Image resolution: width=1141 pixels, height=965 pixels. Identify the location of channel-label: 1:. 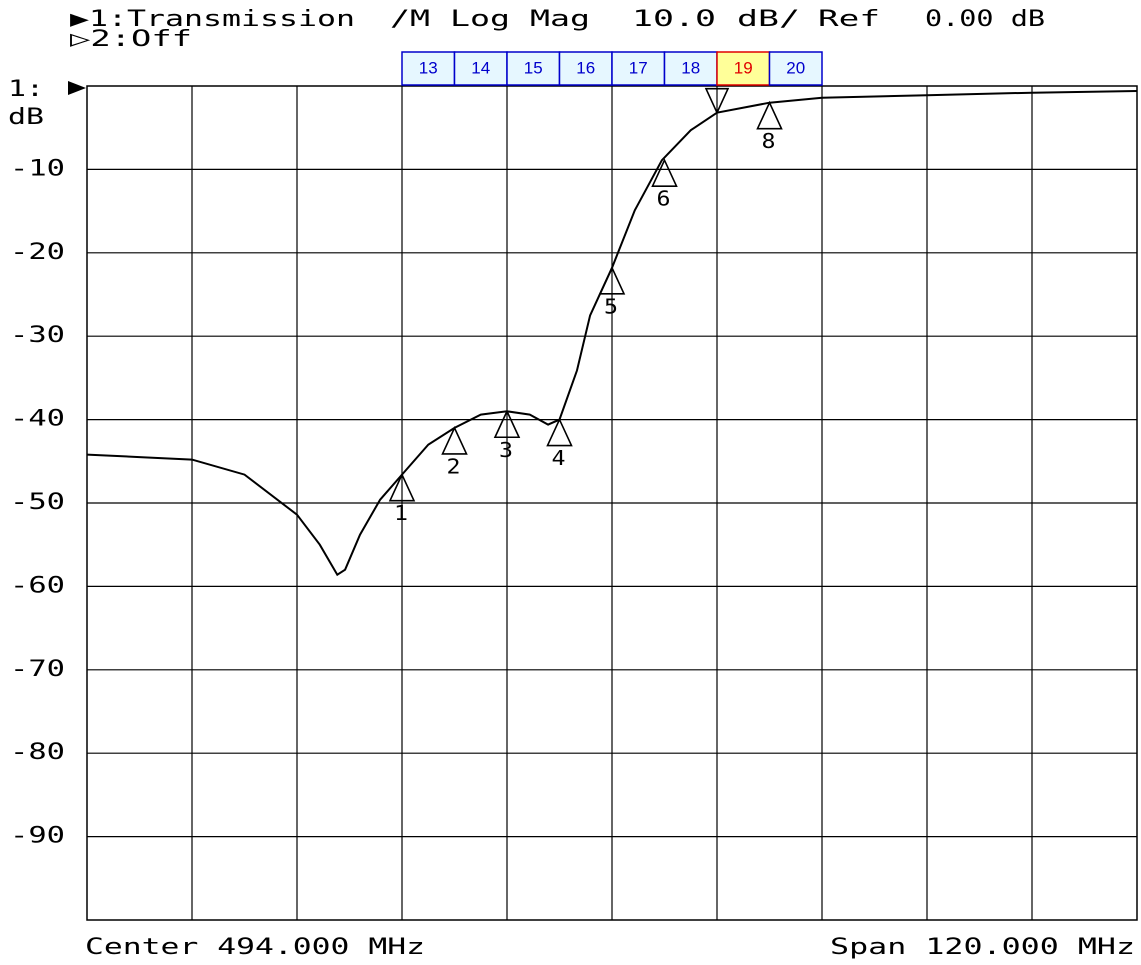
(26, 89).